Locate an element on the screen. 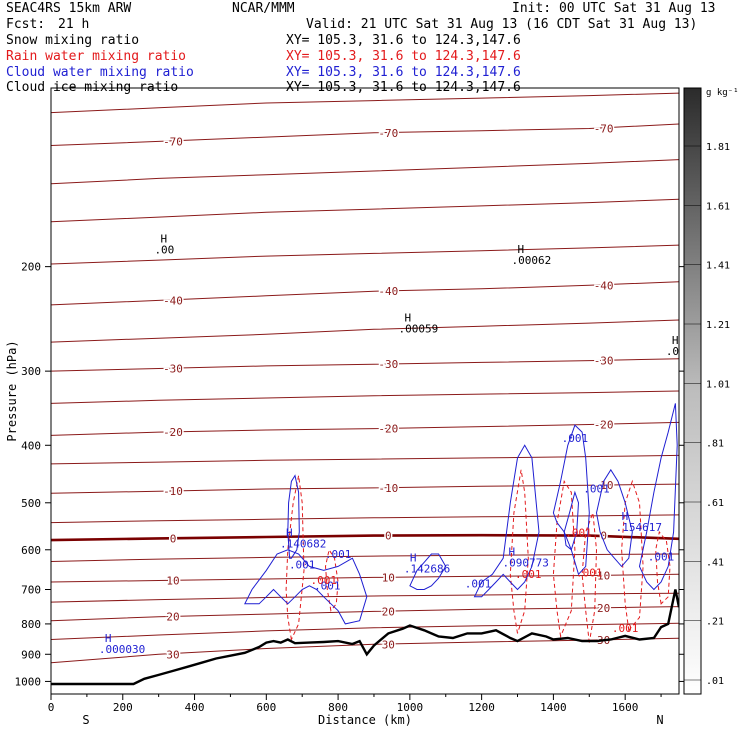  y-tick-label: 1000 is located at coordinates (28, 681).